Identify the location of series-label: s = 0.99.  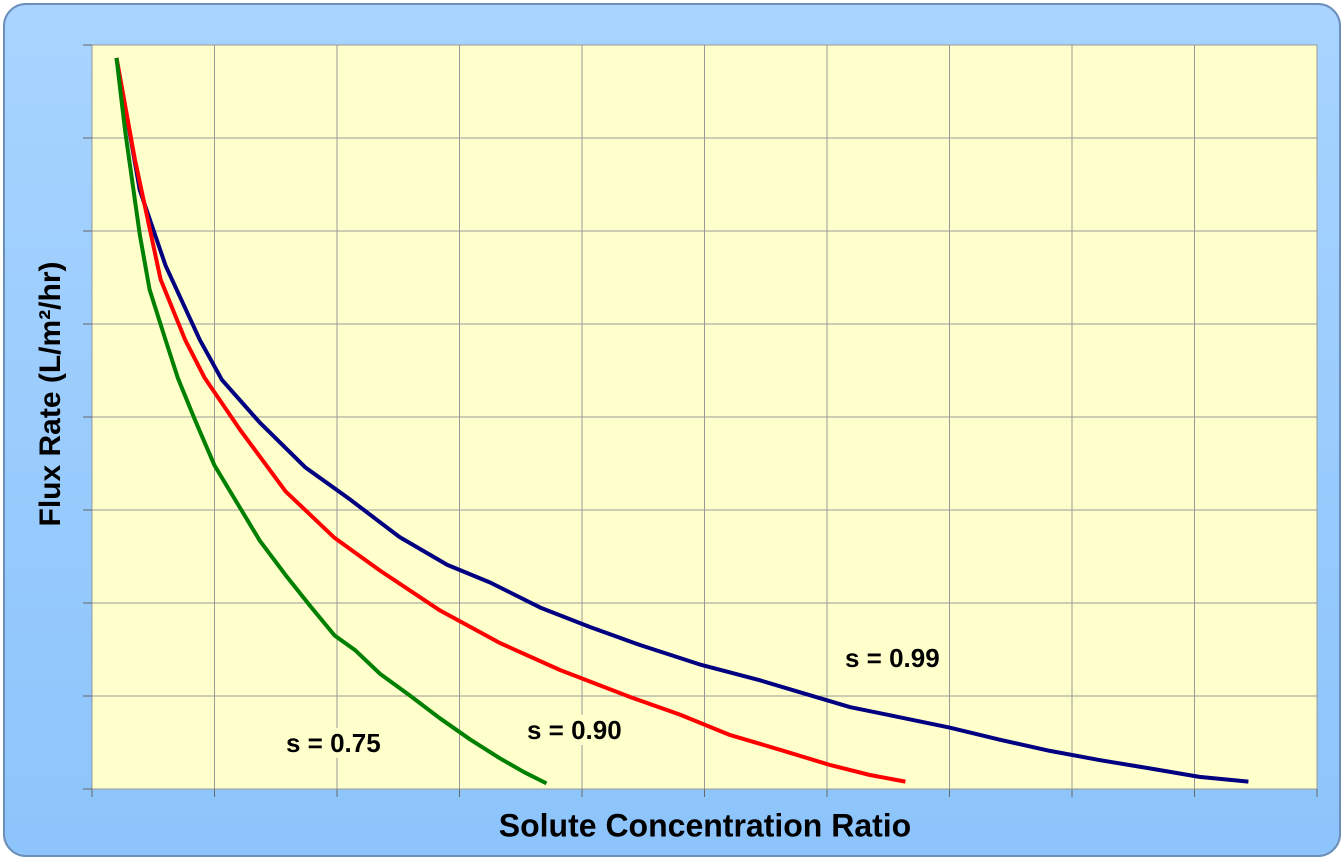
(892, 658).